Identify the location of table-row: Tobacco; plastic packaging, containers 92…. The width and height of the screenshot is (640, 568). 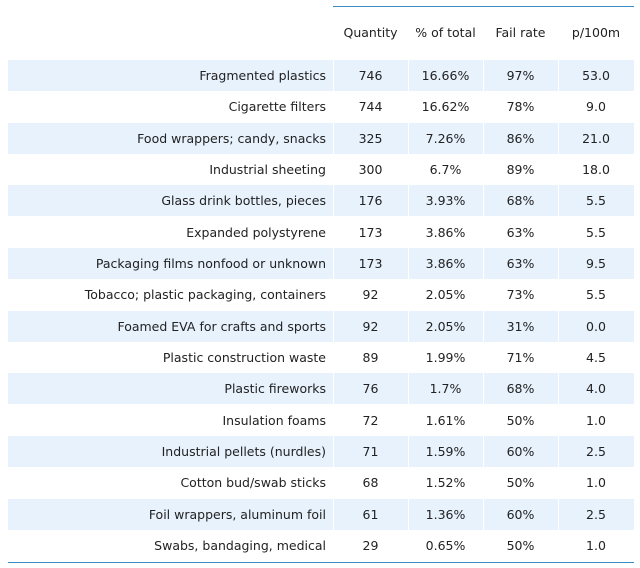
(321, 295).